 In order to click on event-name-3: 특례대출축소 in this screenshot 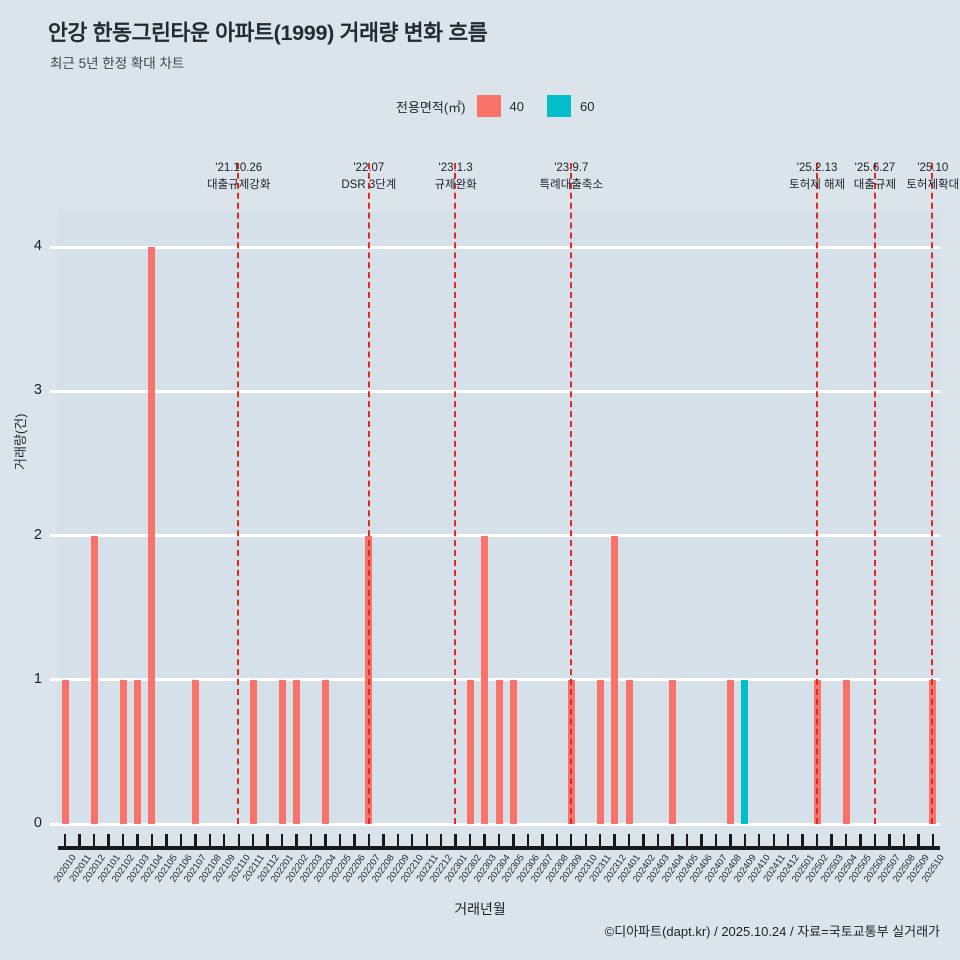, I will do `click(571, 185)`.